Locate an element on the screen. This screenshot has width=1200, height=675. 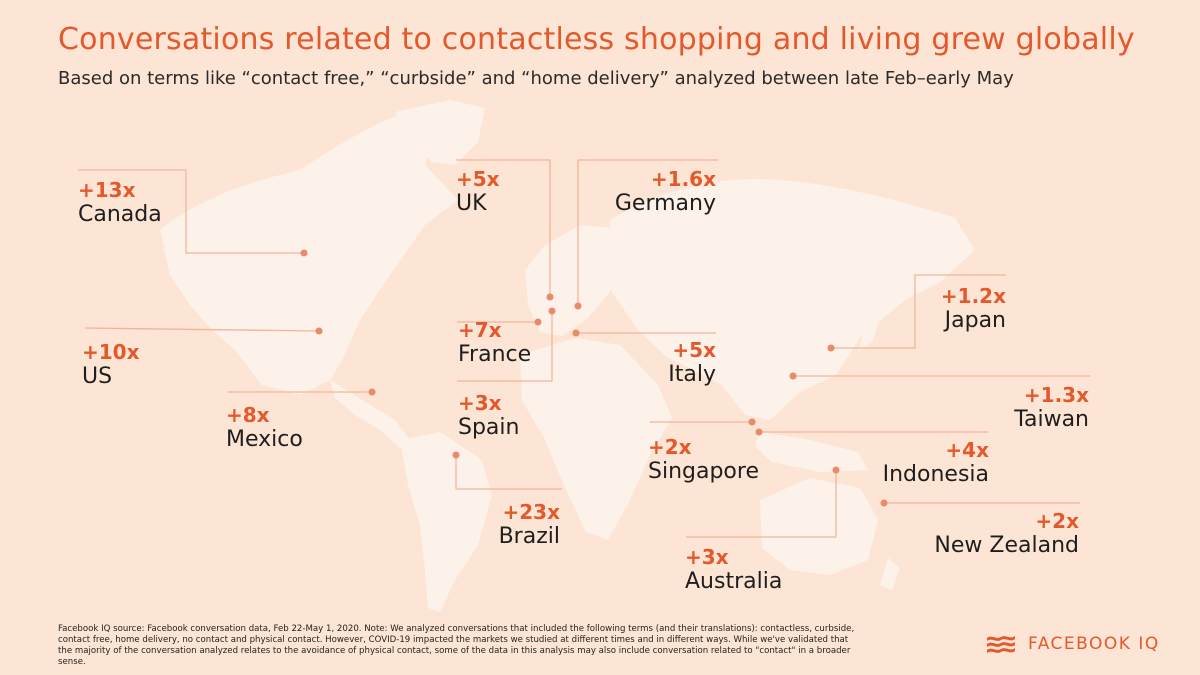
marker-italy is located at coordinates (576, 333).